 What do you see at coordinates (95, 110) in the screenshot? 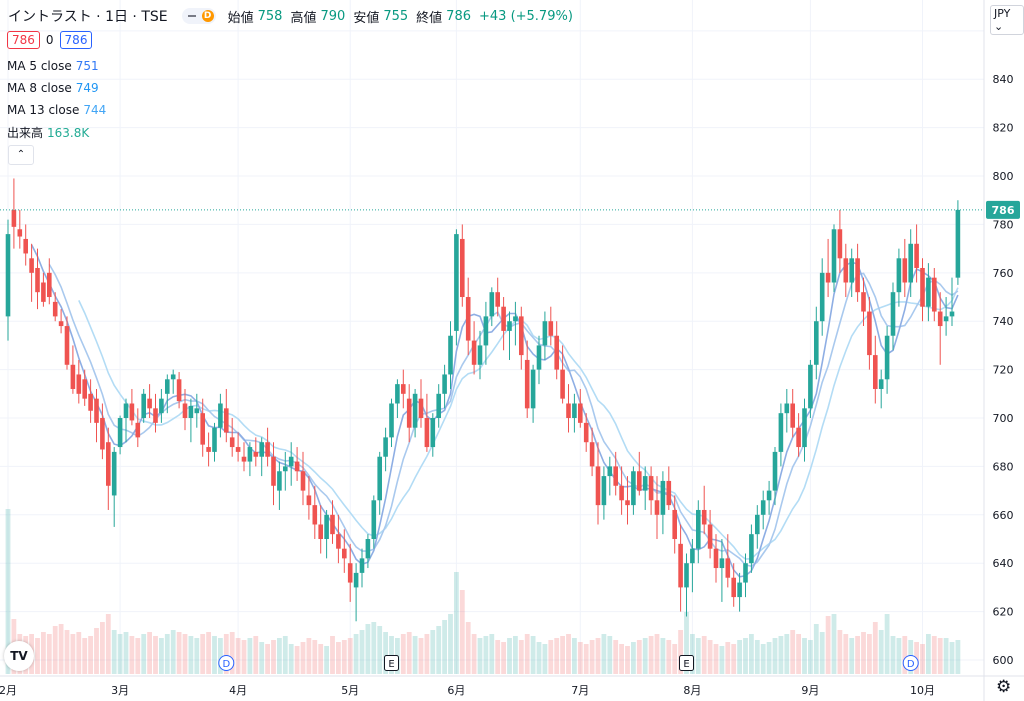
I see `ma13-value: 744` at bounding box center [95, 110].